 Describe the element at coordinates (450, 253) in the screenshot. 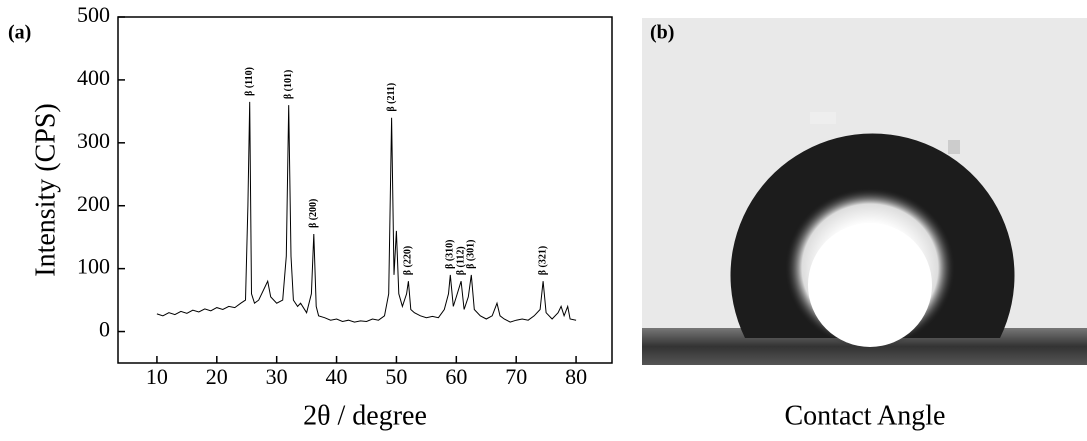

I see `peak-label: β (310)` at that location.